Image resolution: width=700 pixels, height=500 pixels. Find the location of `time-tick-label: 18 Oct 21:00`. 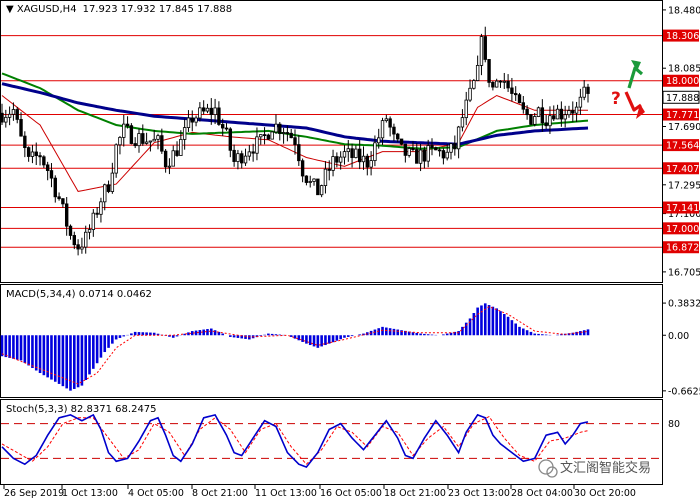

time-tick-label: 18 Oct 21:00 is located at coordinates (415, 493).